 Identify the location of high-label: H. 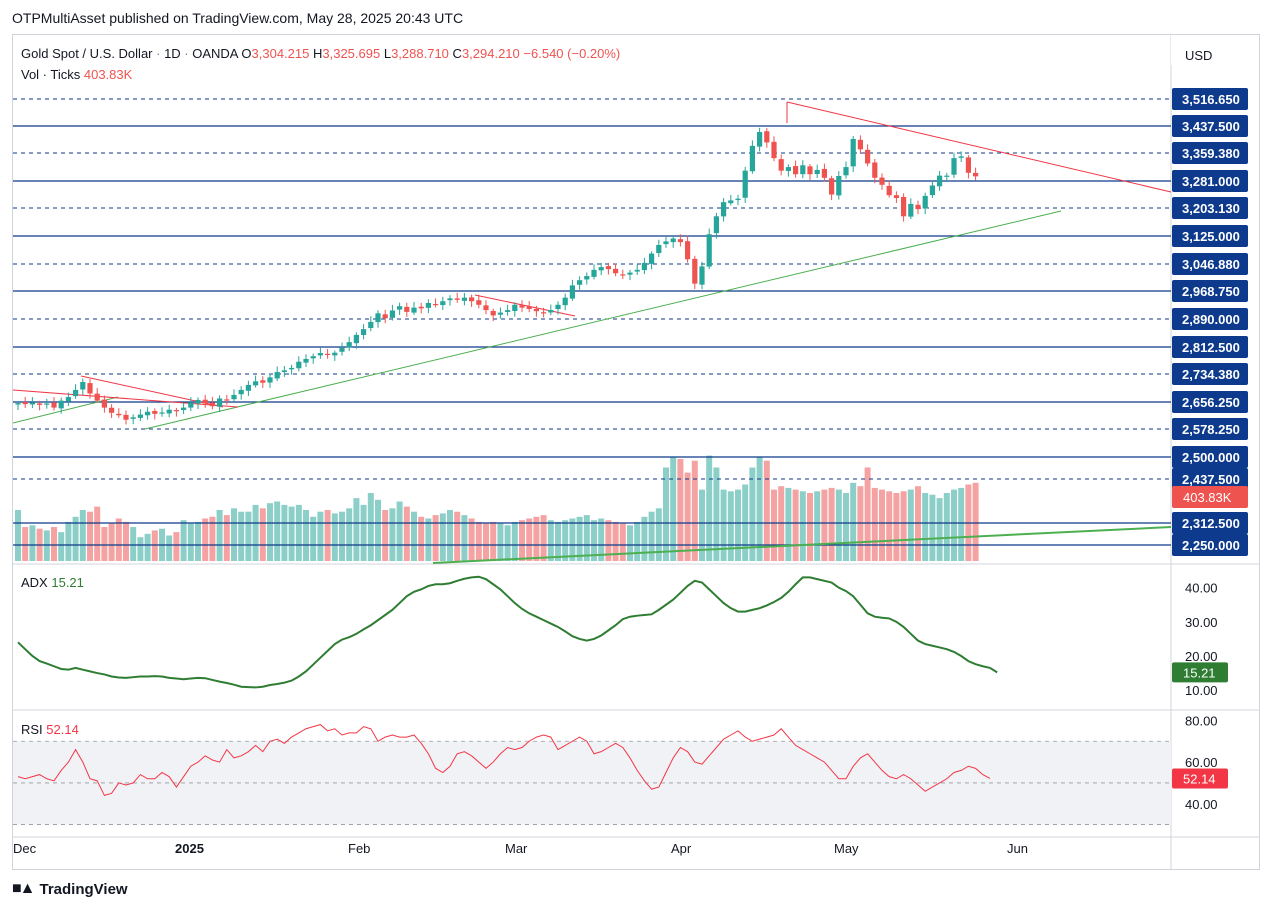
(317, 53).